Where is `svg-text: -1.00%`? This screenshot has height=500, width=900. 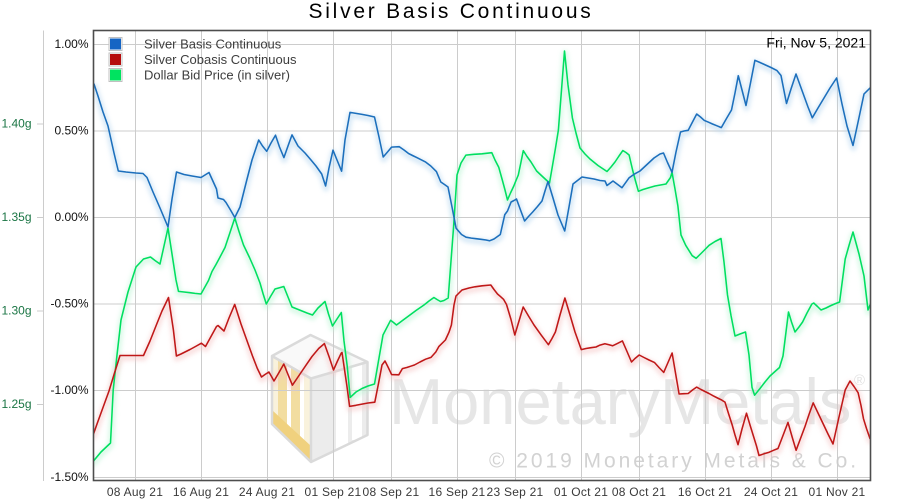
svg-text: -1.00% is located at coordinates (69, 390).